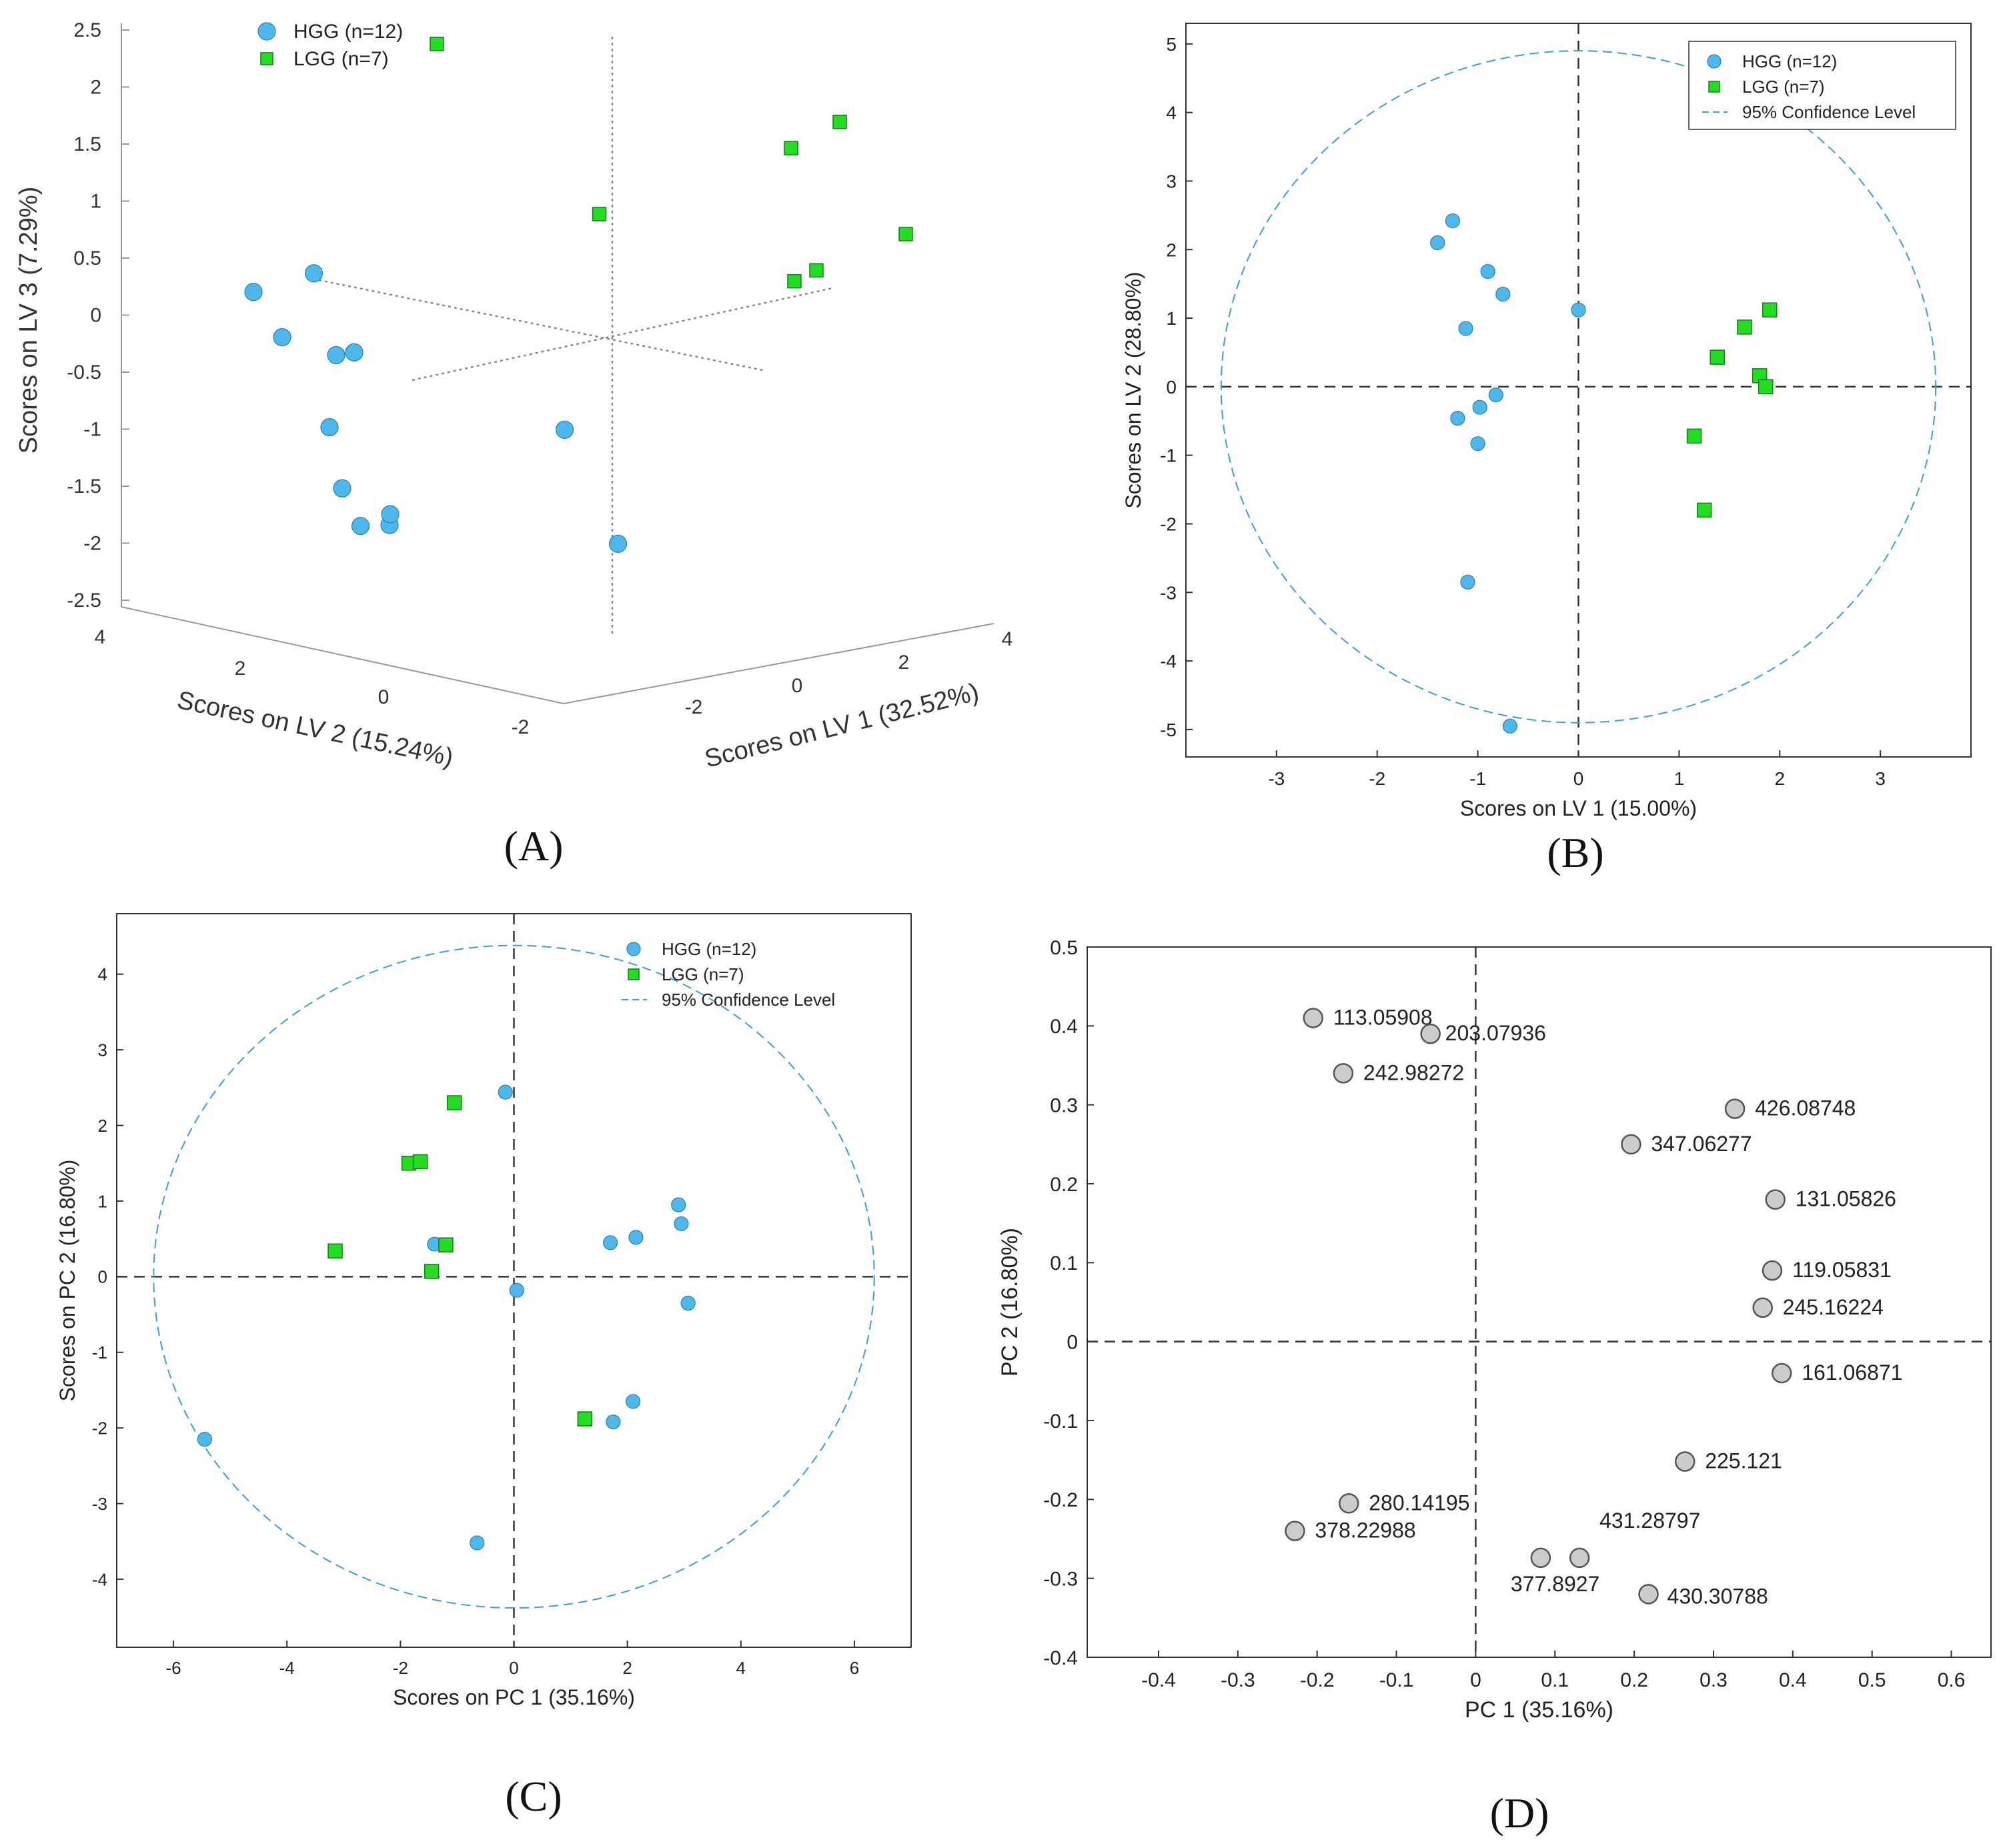 The image size is (2005, 1848). Describe the element at coordinates (514, 1697) in the screenshot. I see `x-axis-label: Scores on PC 1 (35.16%)` at that location.